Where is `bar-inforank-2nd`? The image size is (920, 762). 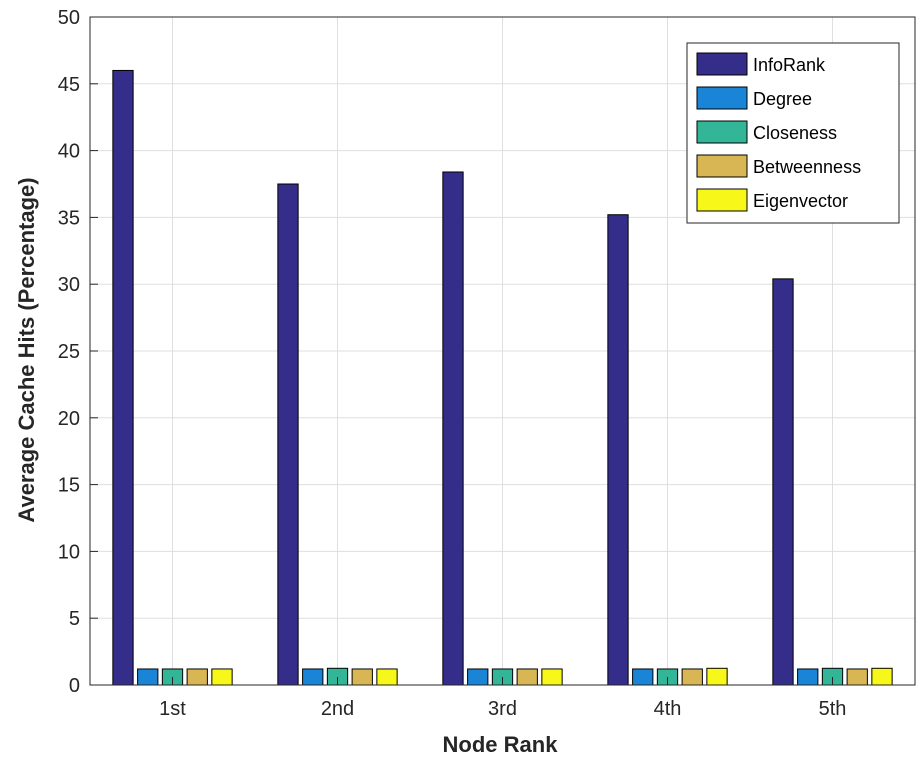 bar-inforank-2nd is located at coordinates (288, 434).